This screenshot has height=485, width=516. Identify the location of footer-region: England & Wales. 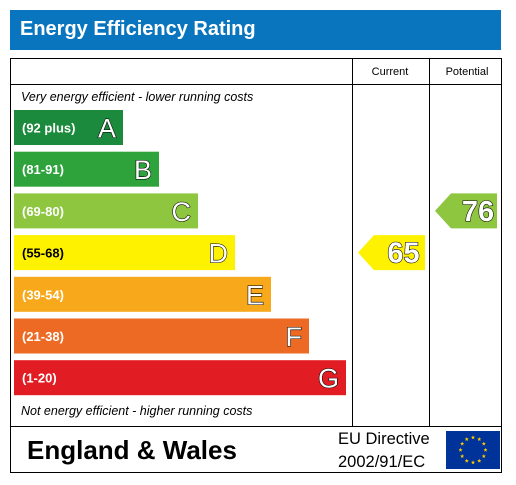
(132, 450).